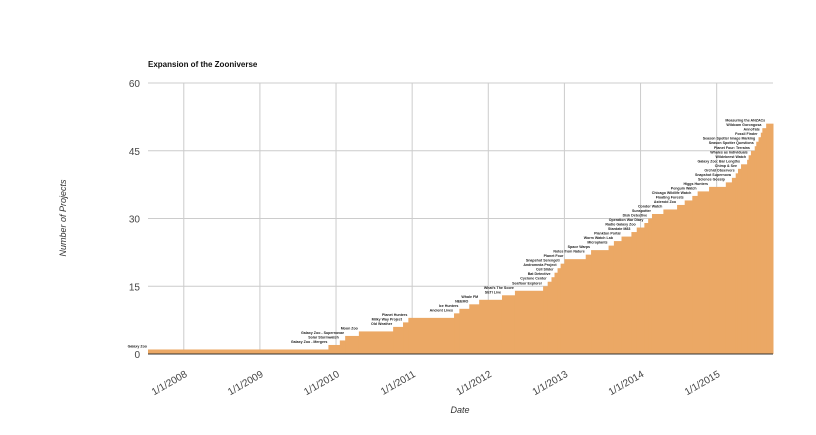 Image resolution: width=816 pixels, height=435 pixels. I want to click on y-tick-label: 30, so click(135, 220).